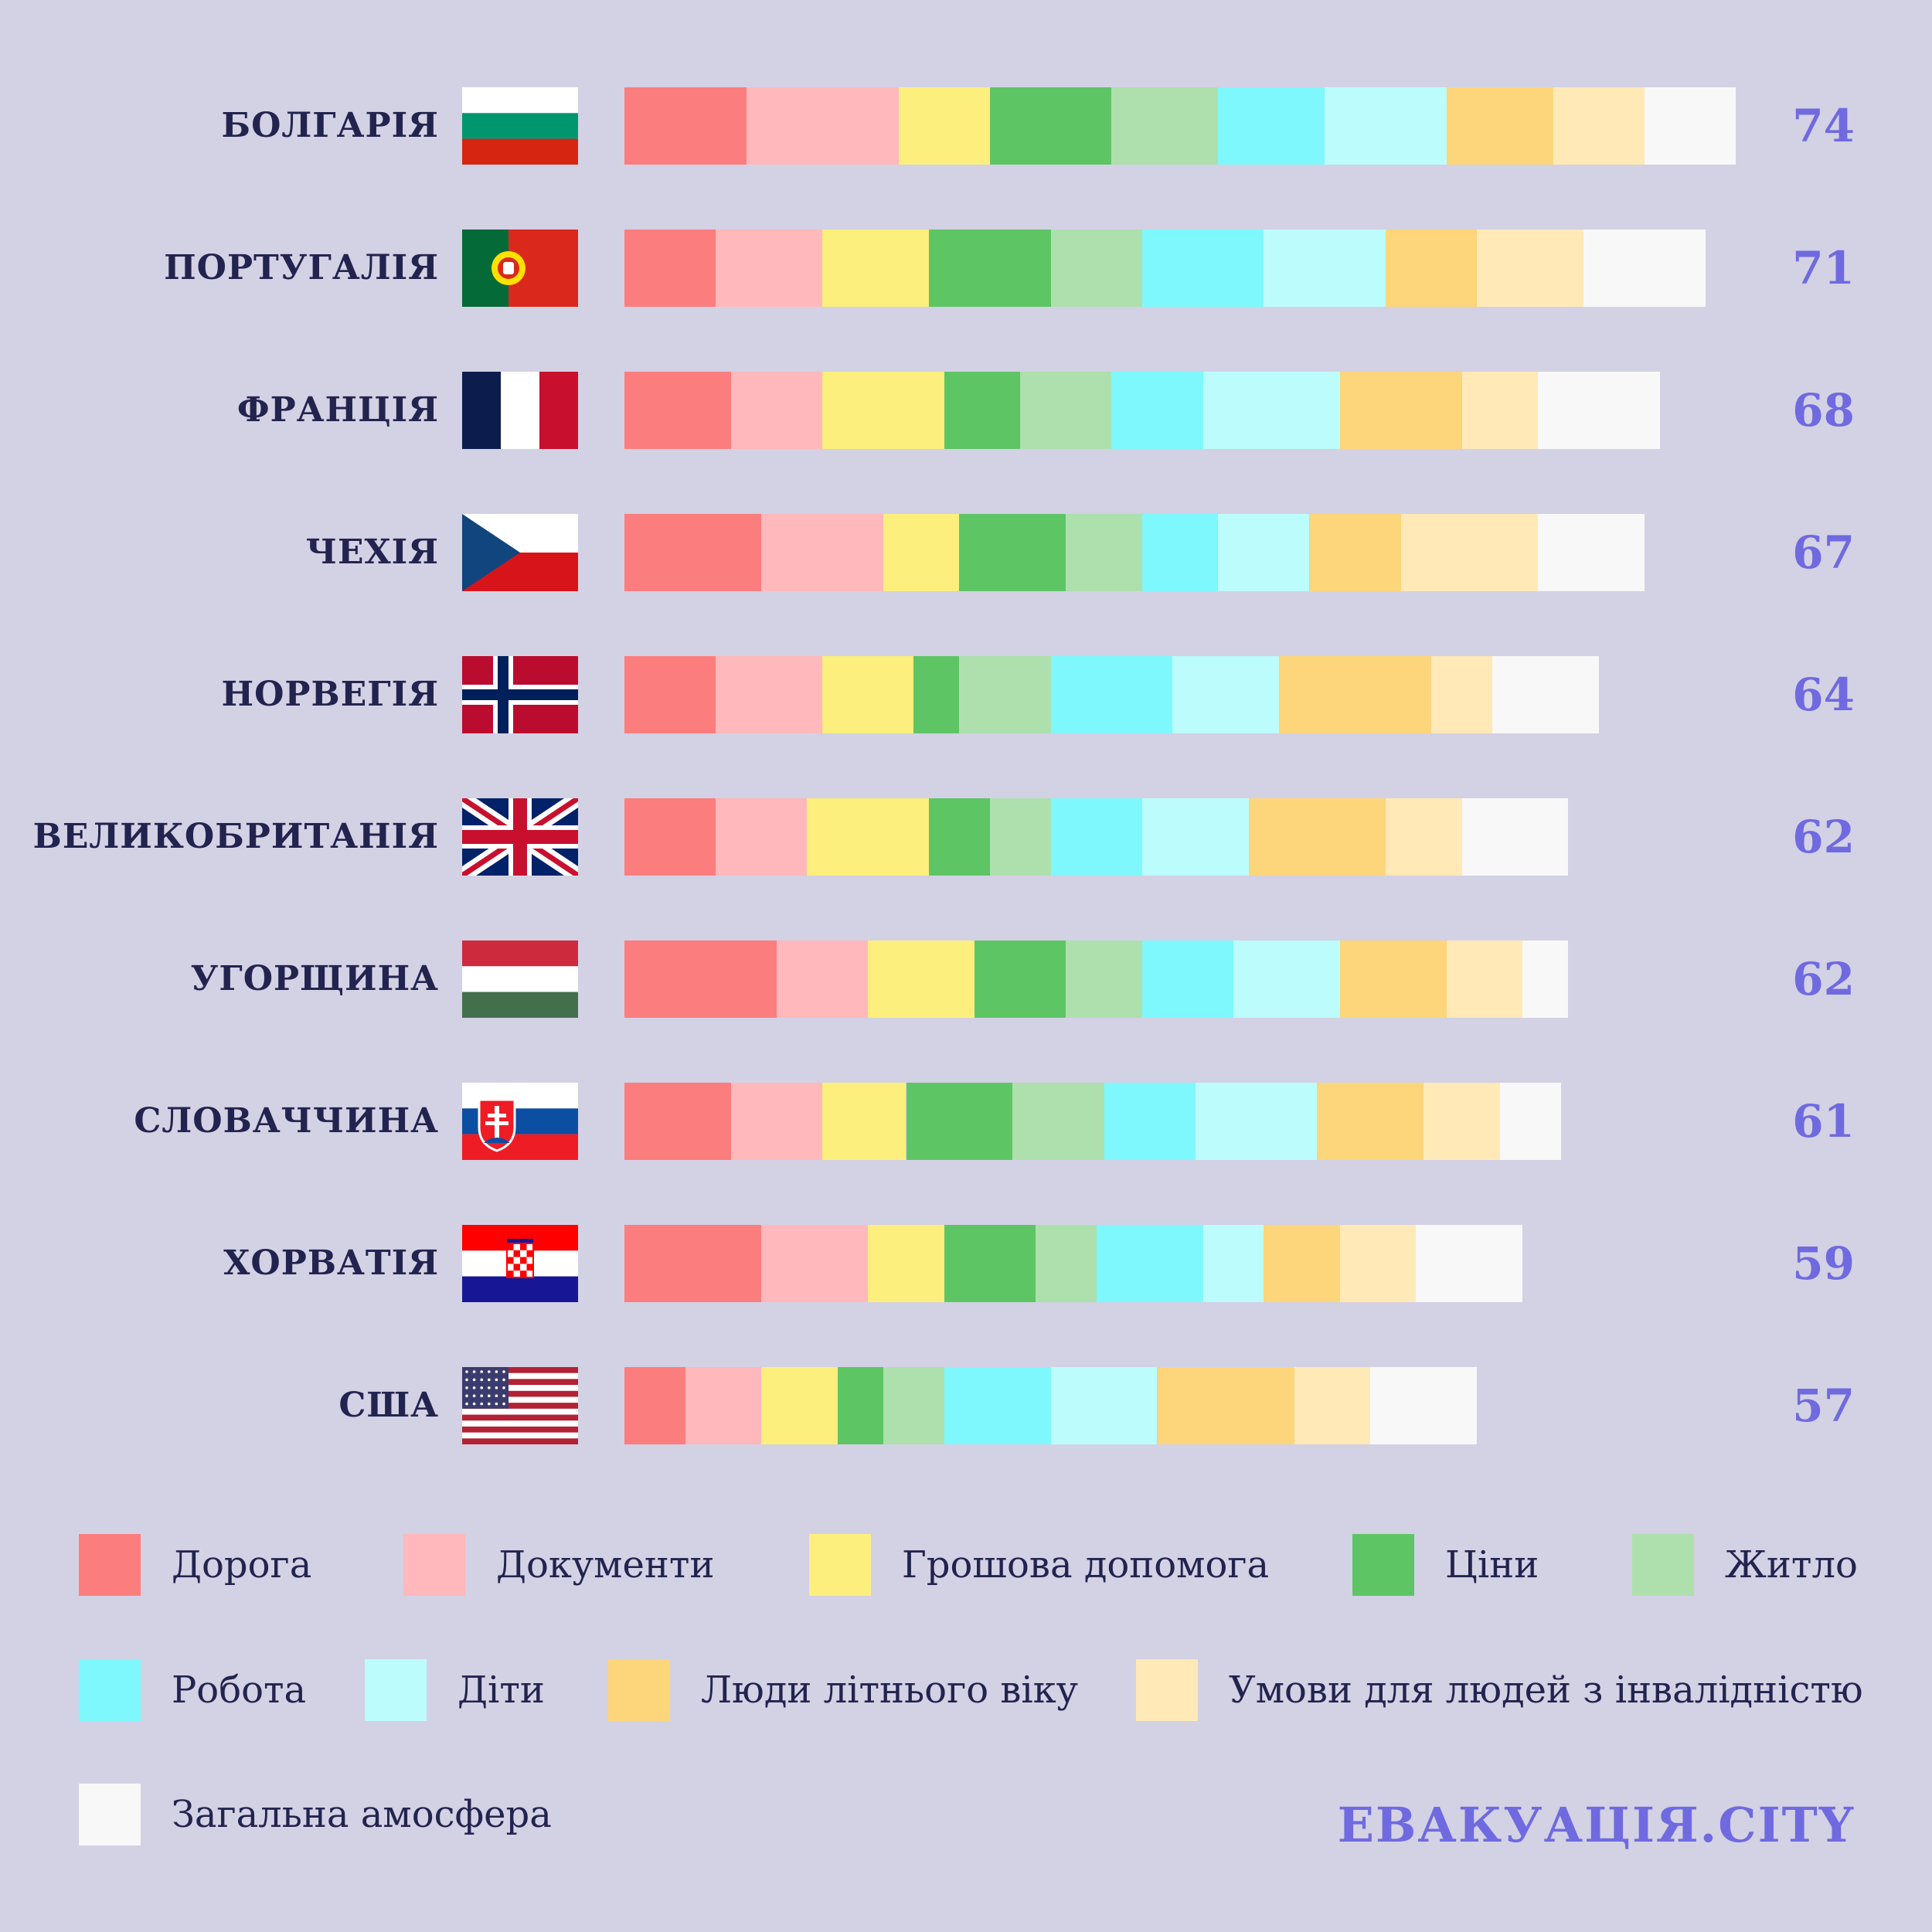  What do you see at coordinates (1824, 1121) in the screenshot?
I see `total-value-label: 61` at bounding box center [1824, 1121].